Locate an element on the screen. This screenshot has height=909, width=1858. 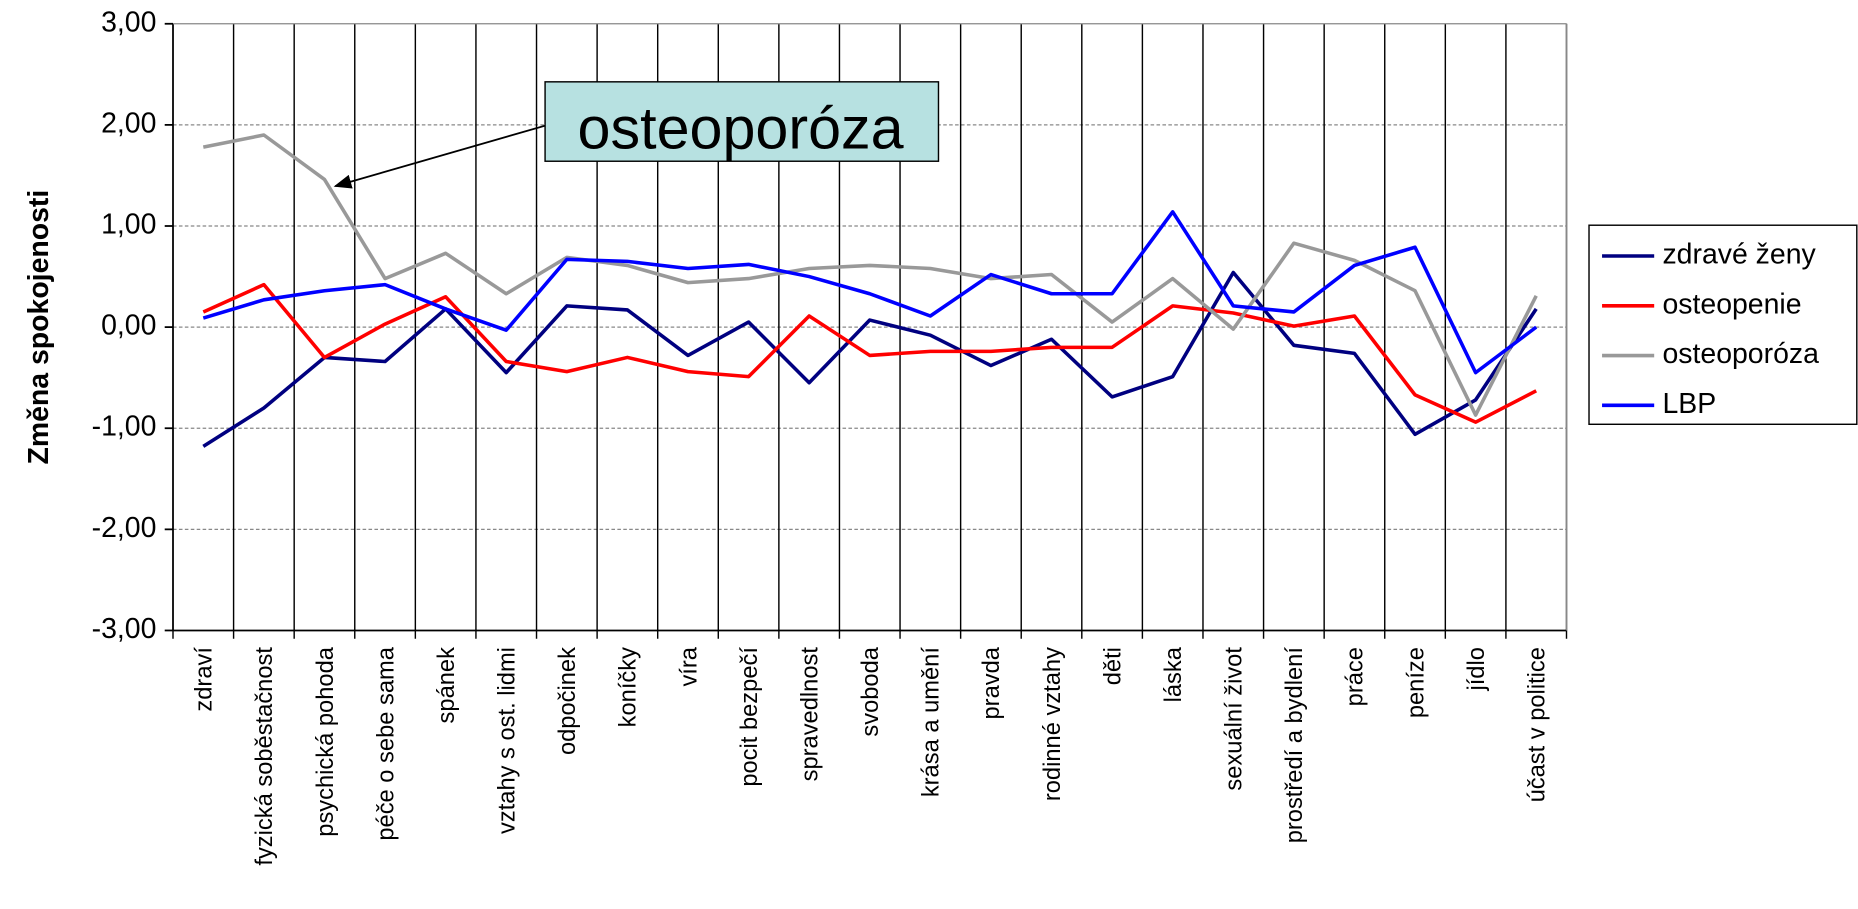
x-tick-label: spravedlnost is located at coordinates (810, 714).